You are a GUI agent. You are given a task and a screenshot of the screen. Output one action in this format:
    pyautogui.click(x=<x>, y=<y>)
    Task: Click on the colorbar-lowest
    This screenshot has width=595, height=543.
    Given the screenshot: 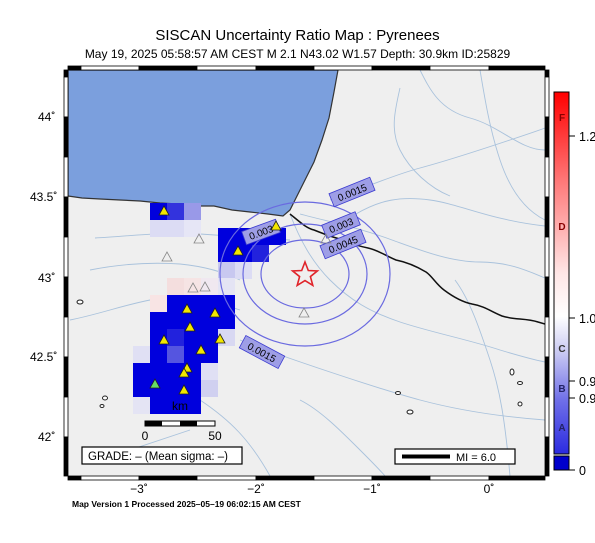 What is the action you would take?
    pyautogui.click(x=561, y=463)
    